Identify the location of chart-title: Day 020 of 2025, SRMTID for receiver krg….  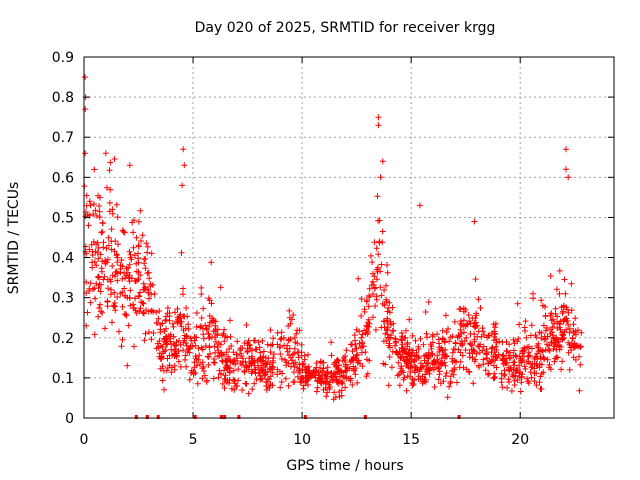
(345, 28).